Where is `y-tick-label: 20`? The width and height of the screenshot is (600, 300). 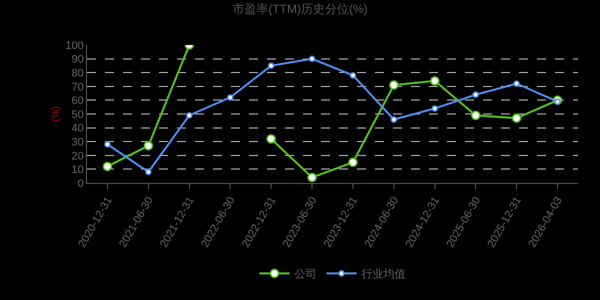 y-tick-label: 20 is located at coordinates (78, 156).